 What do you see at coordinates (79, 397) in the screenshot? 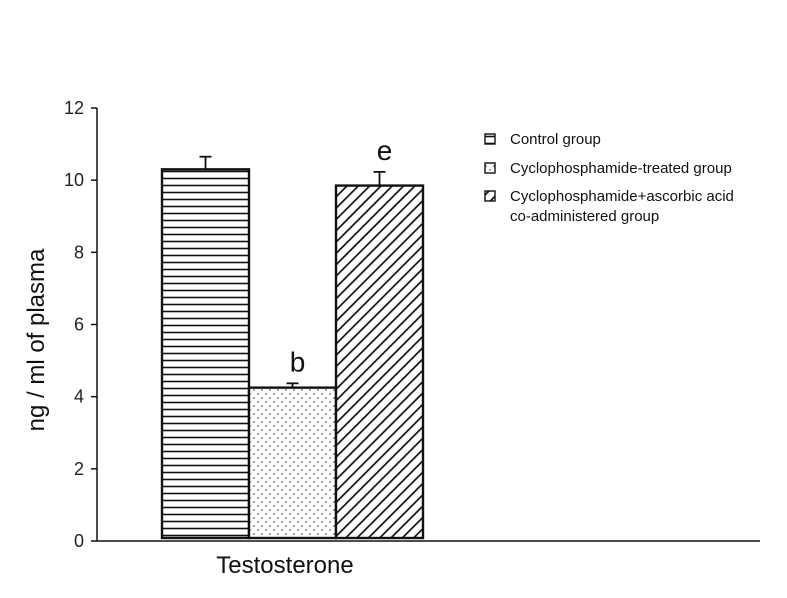
I see `y-tick-label: 4` at bounding box center [79, 397].